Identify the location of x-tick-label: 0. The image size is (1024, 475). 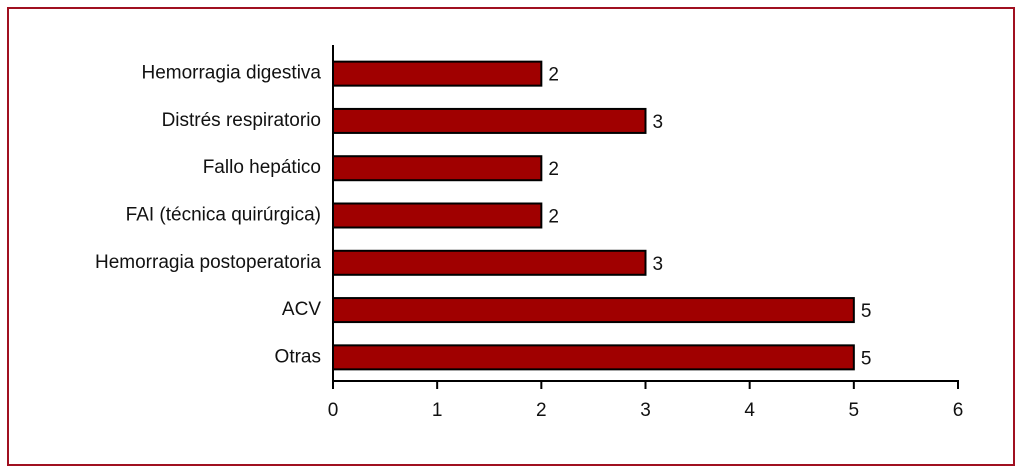
(333, 410).